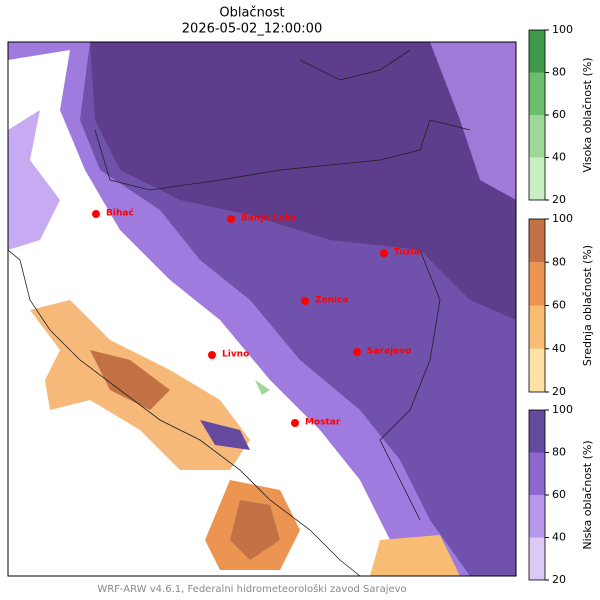 The image size is (600, 600). Describe the element at coordinates (332, 301) in the screenshot. I see `city-label: Zenica` at that location.